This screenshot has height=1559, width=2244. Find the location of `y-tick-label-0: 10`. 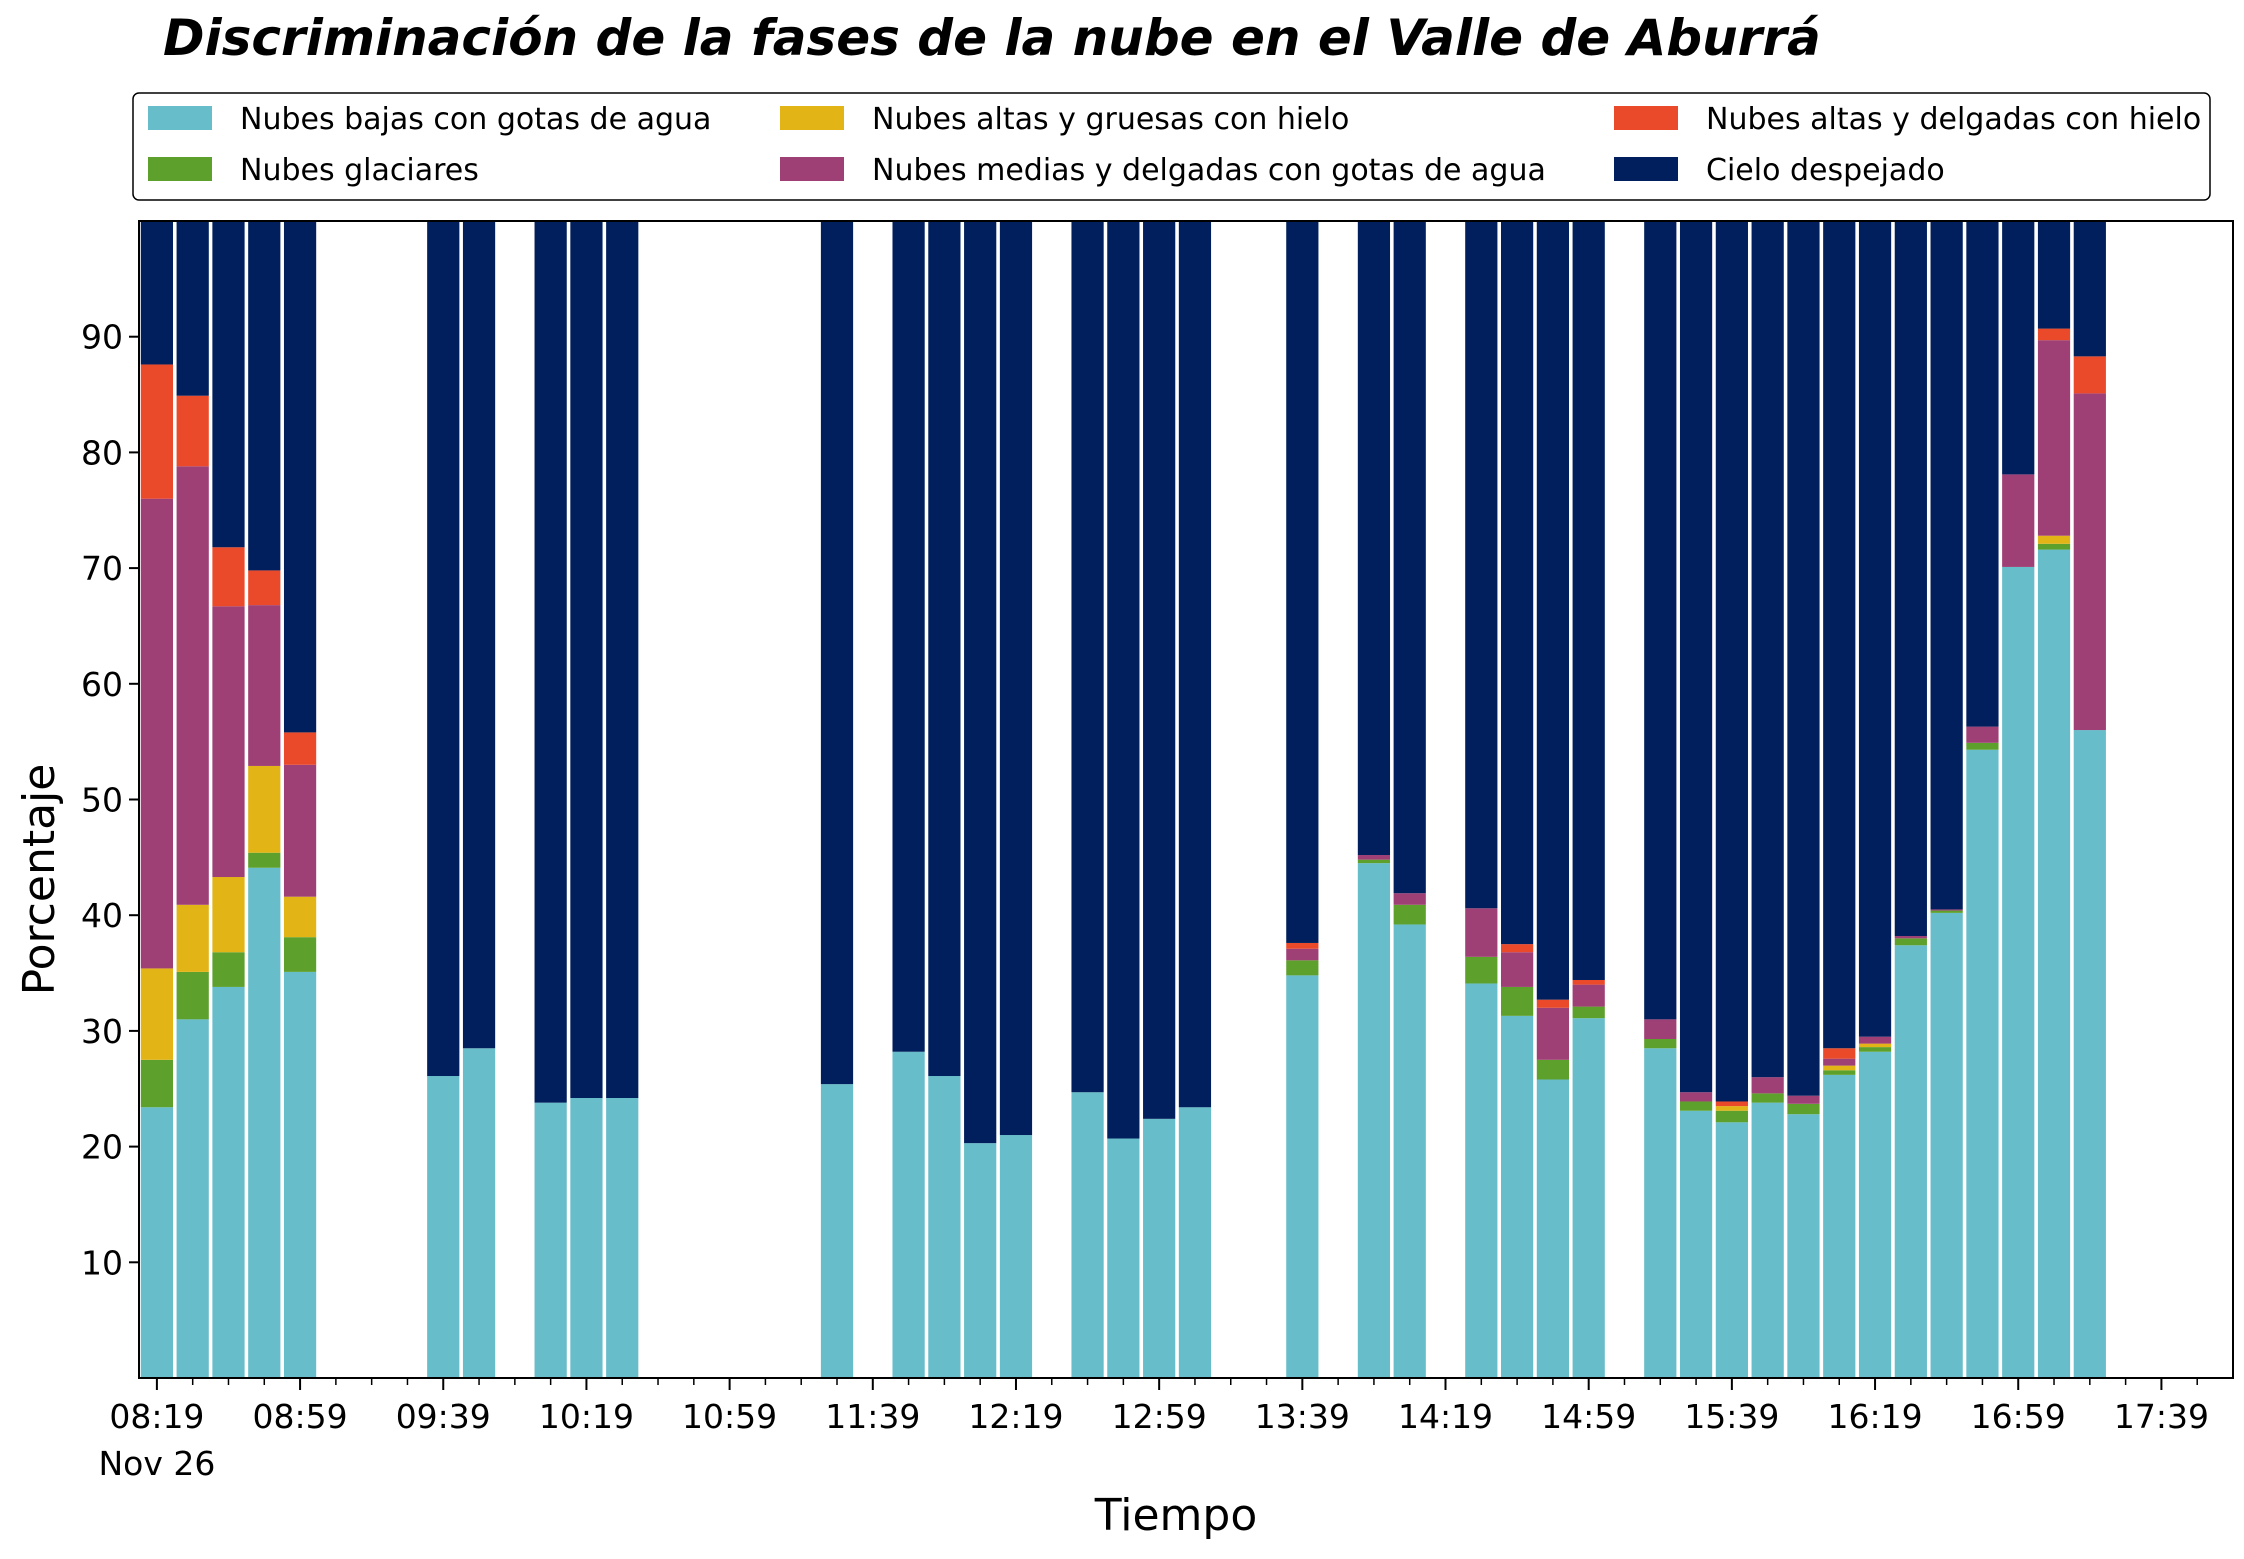

y-tick-label-0: 10 is located at coordinates (102, 1262).